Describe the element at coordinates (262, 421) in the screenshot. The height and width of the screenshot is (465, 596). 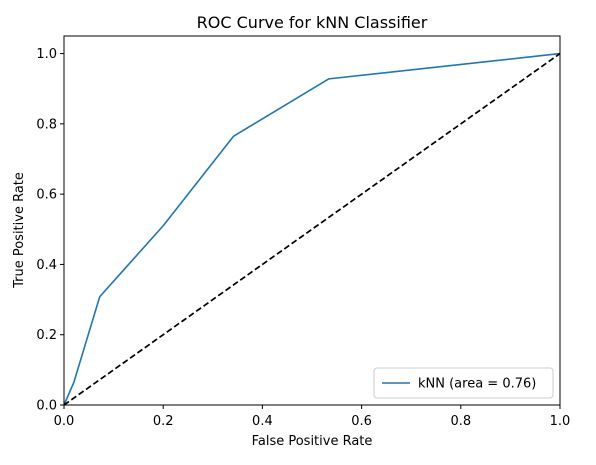
I see `x-tick-label: 0.4` at that location.